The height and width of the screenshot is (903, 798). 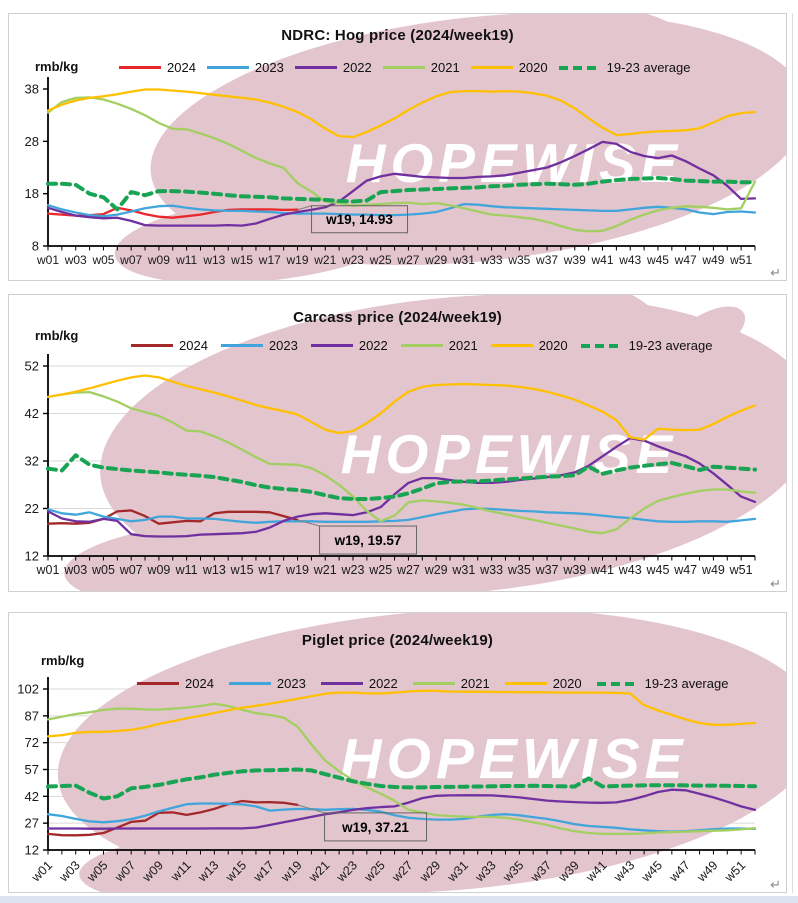 I want to click on y-tick-labels: 8 18 28 38, so click(x=32, y=168).